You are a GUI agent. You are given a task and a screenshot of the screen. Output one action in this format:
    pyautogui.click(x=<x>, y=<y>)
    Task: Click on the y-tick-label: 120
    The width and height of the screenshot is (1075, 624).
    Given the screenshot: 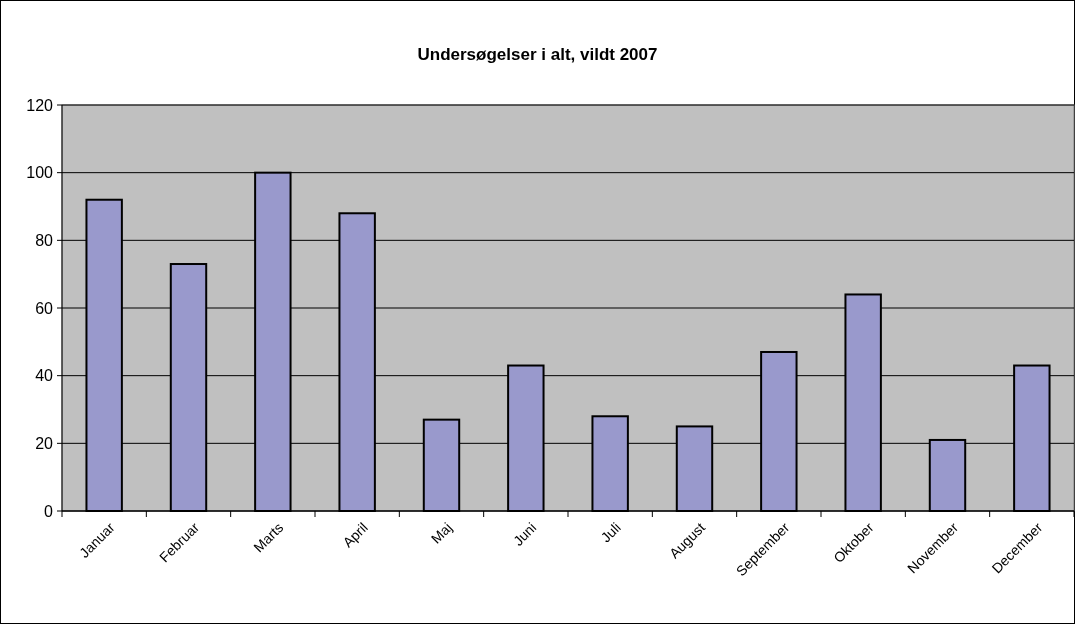 What is the action you would take?
    pyautogui.click(x=40, y=105)
    